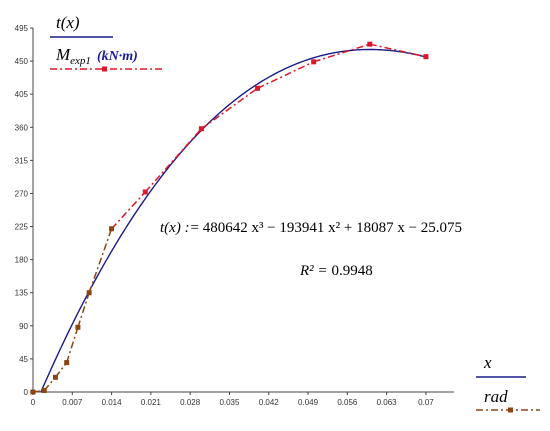 This screenshot has width=550, height=431. I want to click on y-tick-label: 90, so click(23, 326).